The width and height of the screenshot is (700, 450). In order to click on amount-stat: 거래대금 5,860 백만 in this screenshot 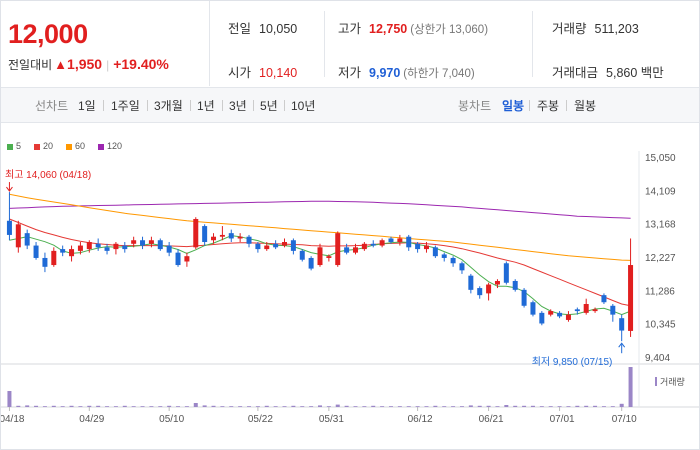, I will do `click(608, 71)`.